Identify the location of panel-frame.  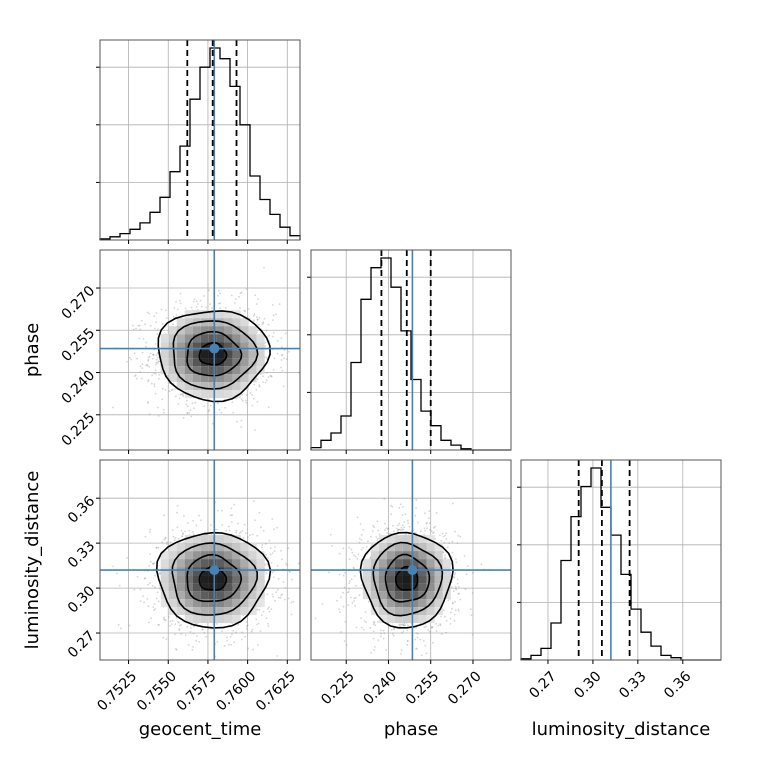
(411, 350).